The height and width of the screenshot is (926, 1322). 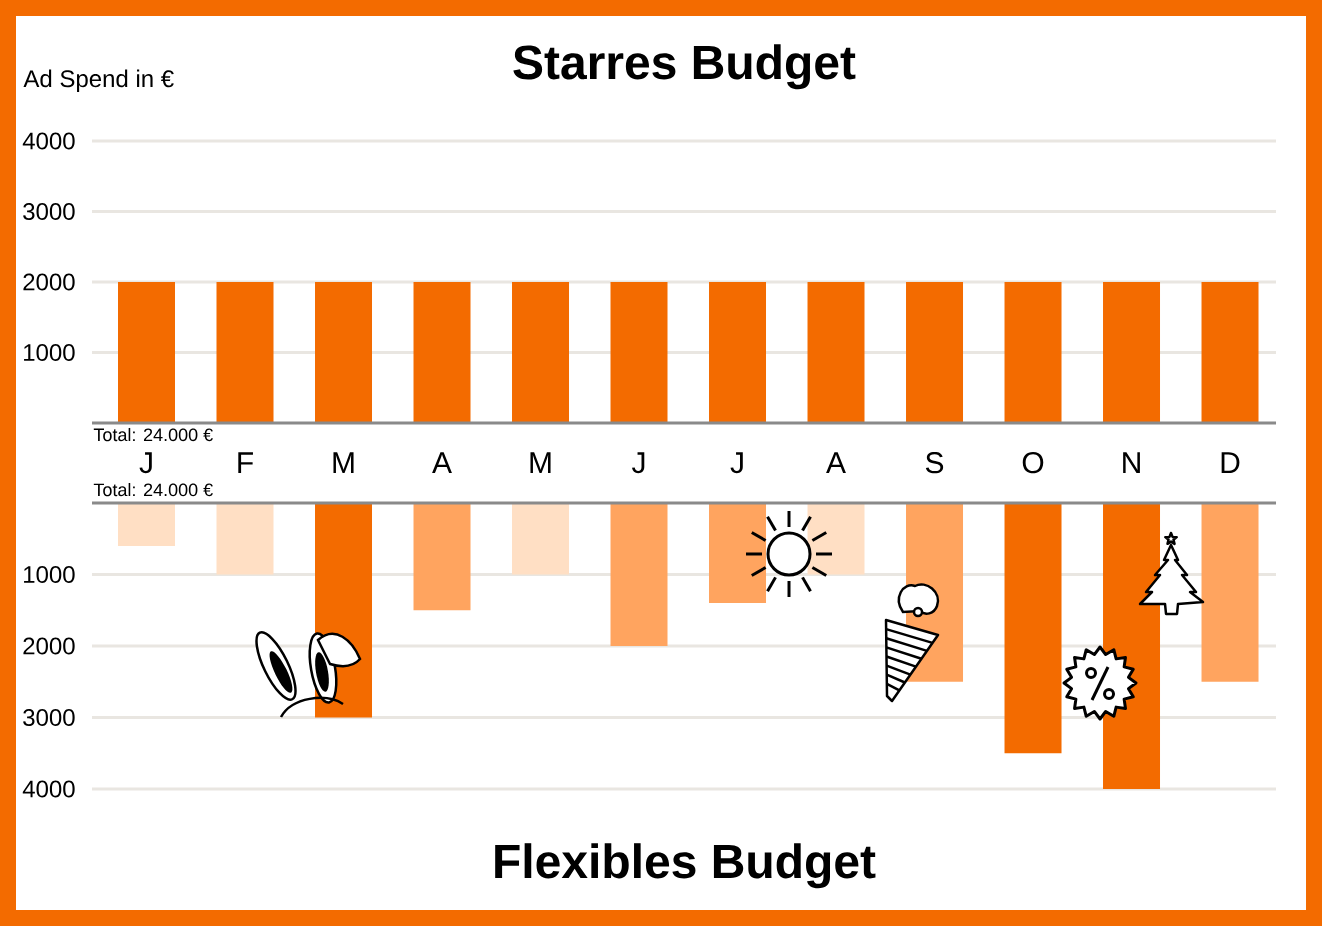 I want to click on y-axis-title: Ad Spend in €, so click(x=98, y=80).